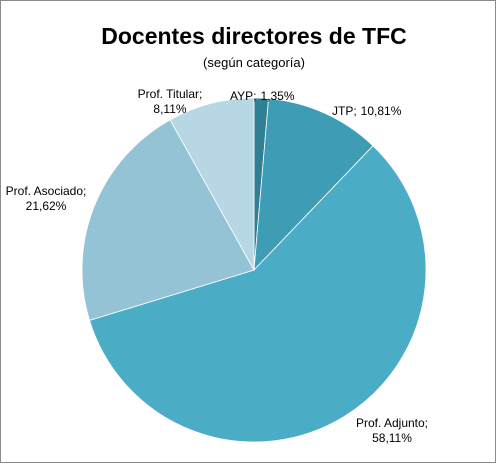  What do you see at coordinates (46, 206) in the screenshot?
I see `label-value: 21,62%` at bounding box center [46, 206].